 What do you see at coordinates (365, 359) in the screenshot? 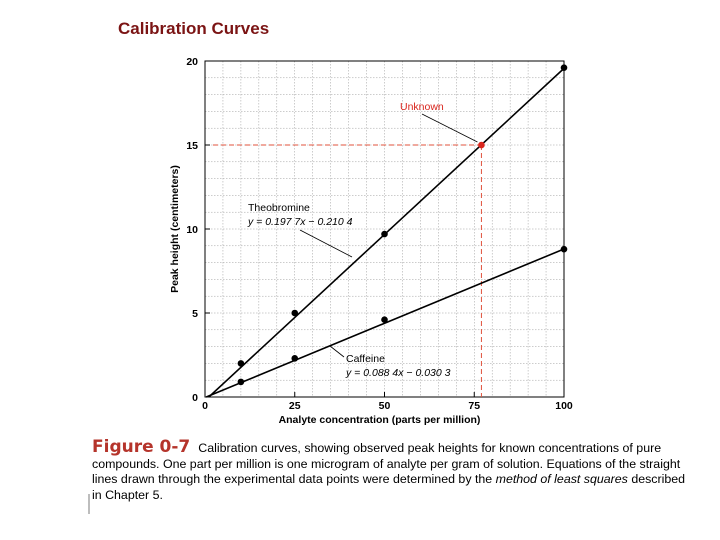
I see `caffeine-label: Caffeine` at bounding box center [365, 359].